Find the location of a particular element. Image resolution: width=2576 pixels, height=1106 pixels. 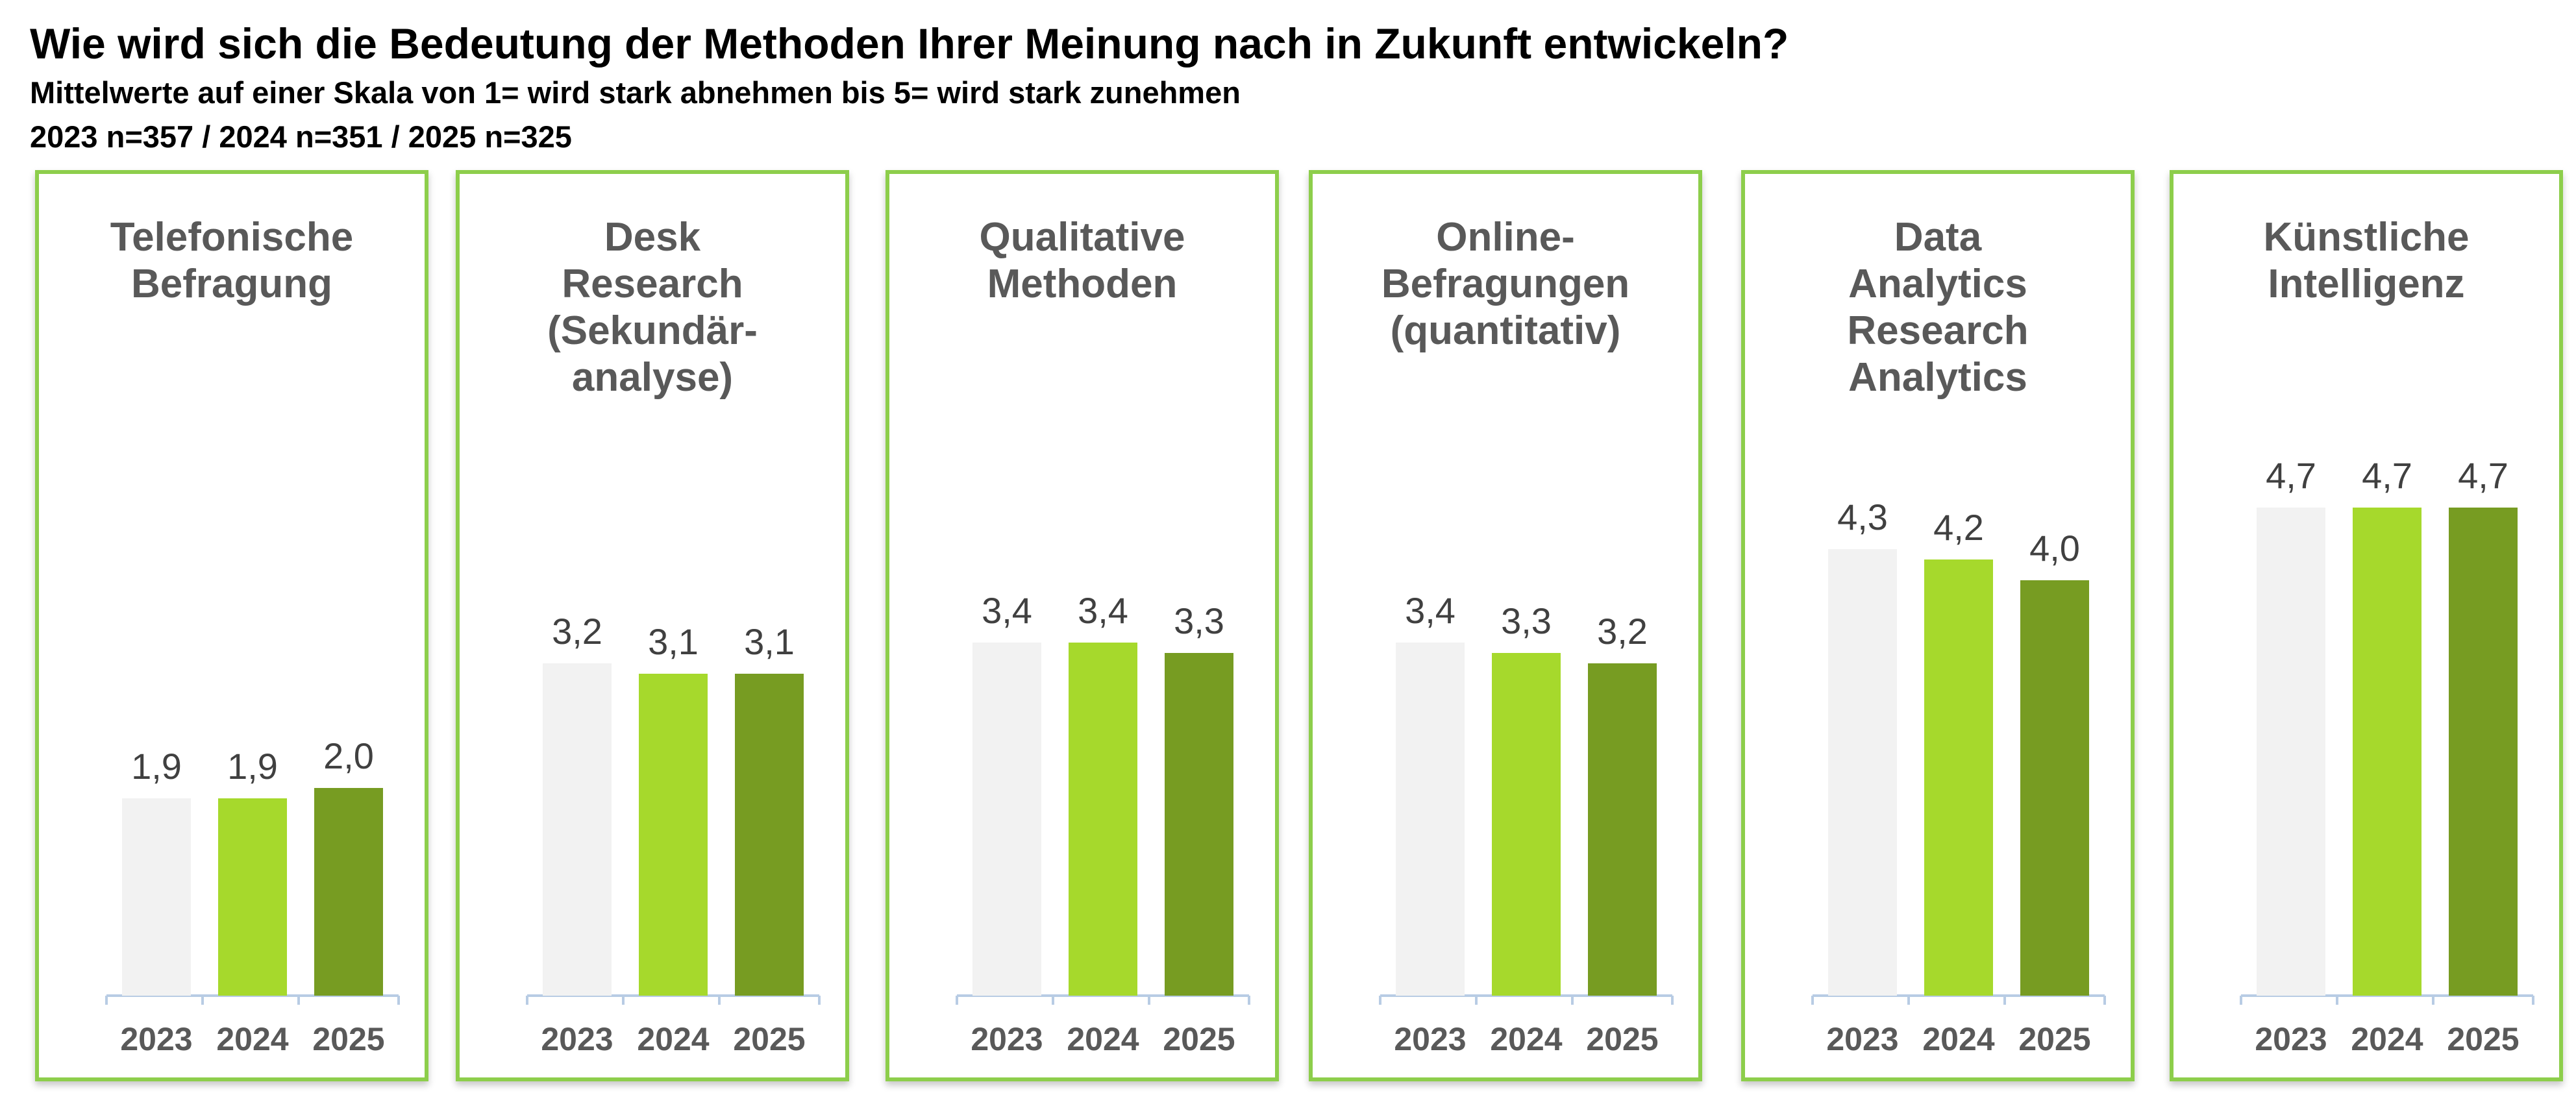

panel-title: Telefonische Befragung is located at coordinates (232, 260).